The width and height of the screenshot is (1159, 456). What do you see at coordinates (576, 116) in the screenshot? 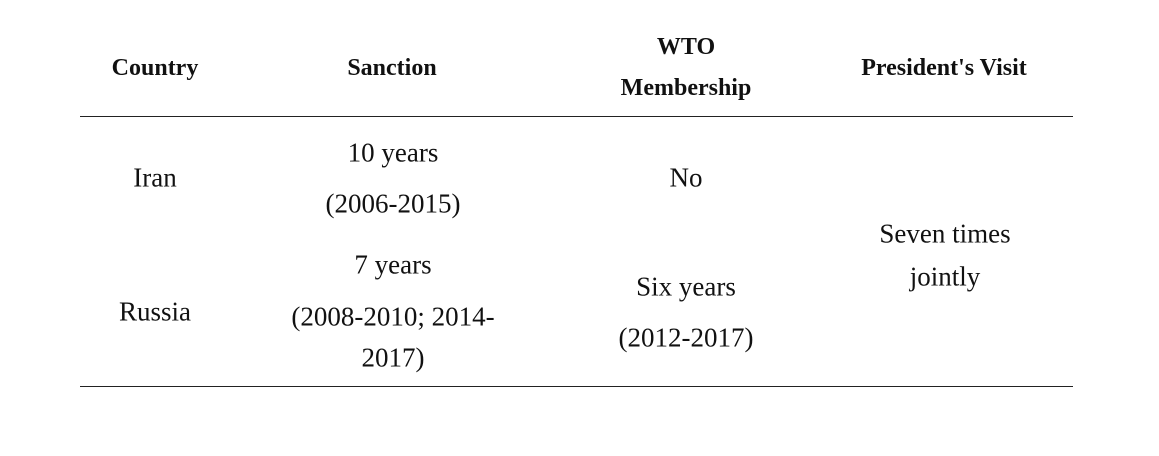
I see `header-rule` at bounding box center [576, 116].